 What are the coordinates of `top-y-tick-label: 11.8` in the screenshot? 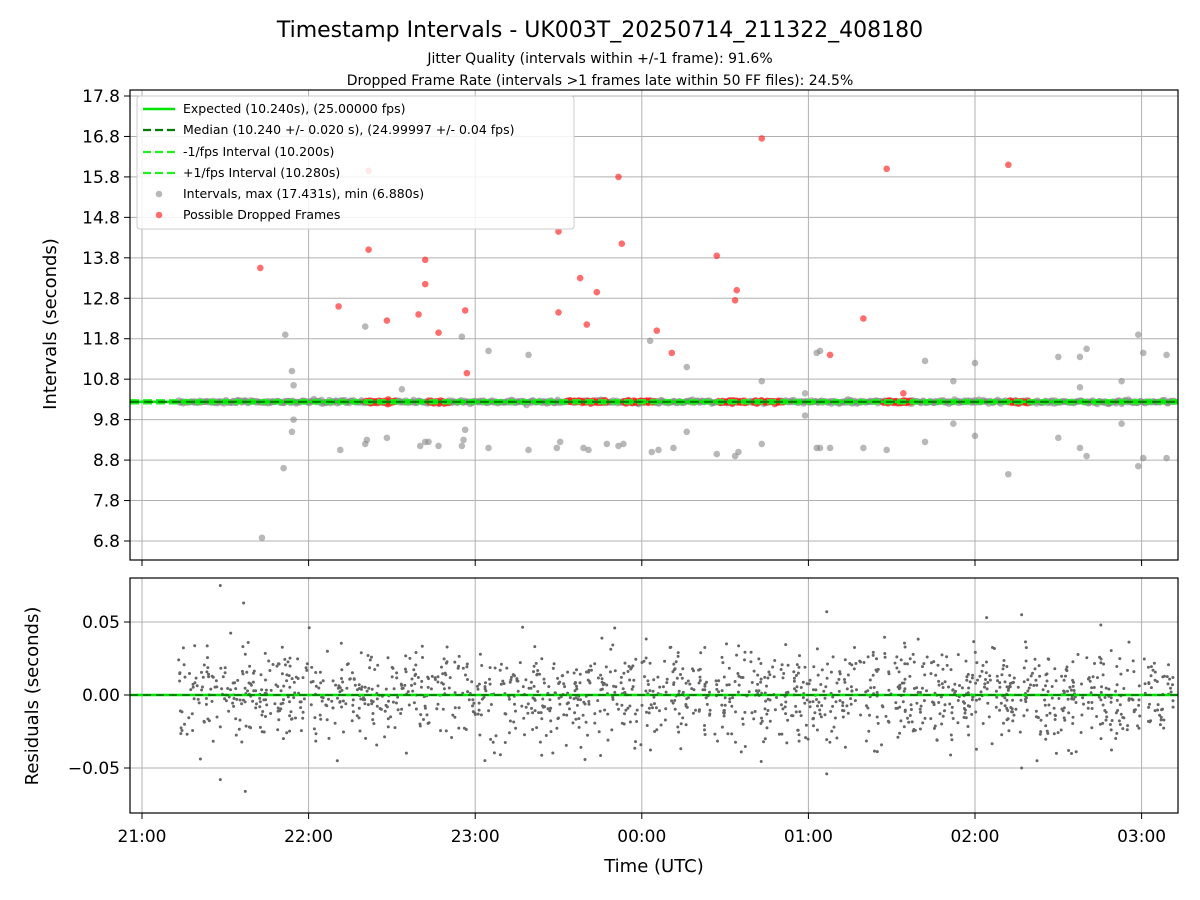 It's located at (101, 340).